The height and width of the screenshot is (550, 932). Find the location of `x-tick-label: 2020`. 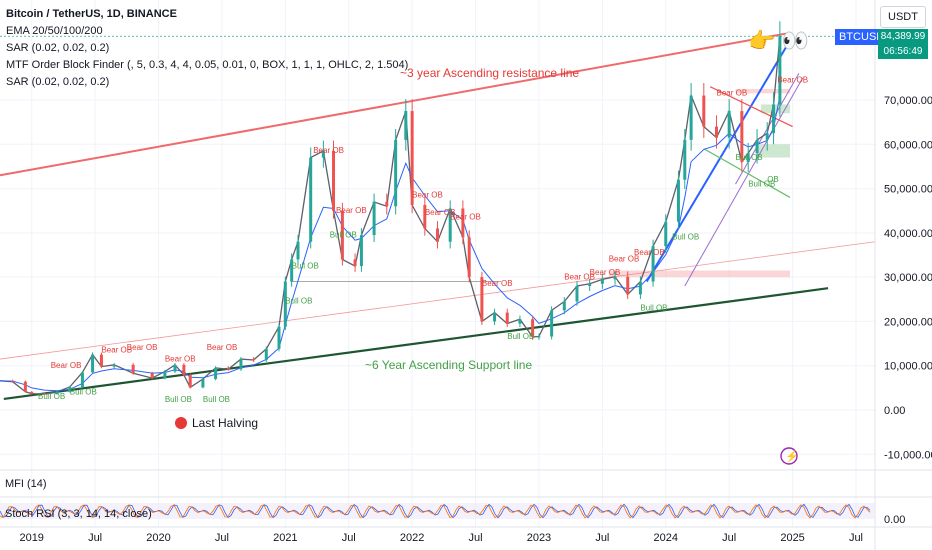

x-tick-label: 2020 is located at coordinates (158, 538).